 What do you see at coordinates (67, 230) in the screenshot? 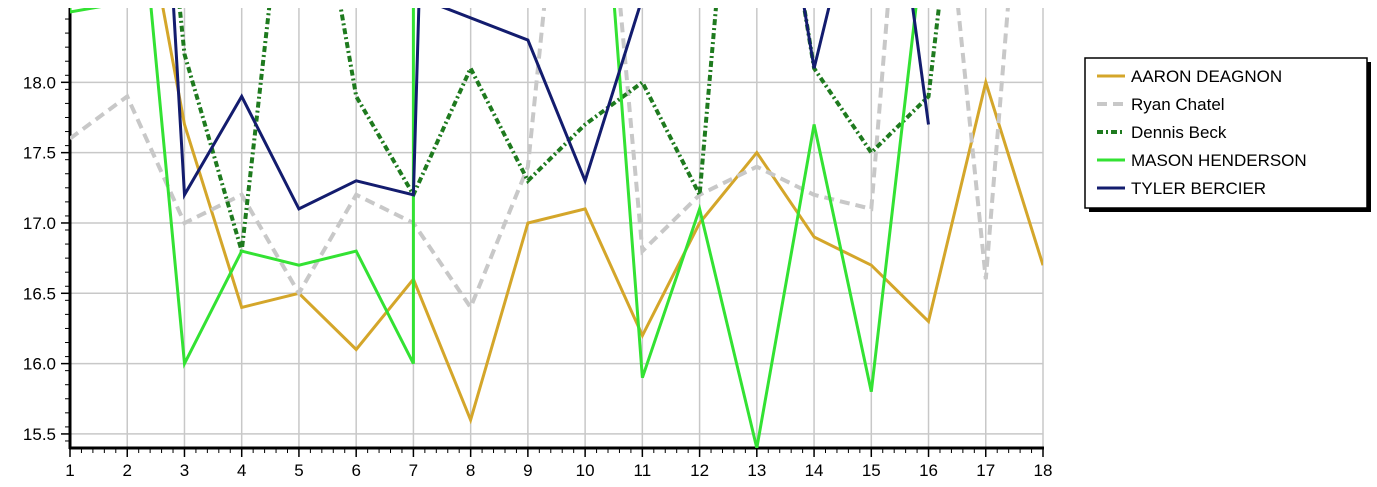
I see `y-minor-ticks` at bounding box center [67, 230].